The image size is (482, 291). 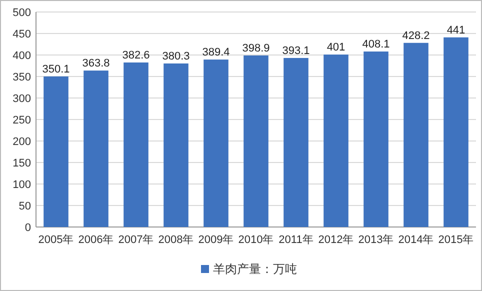 What do you see at coordinates (255, 269) in the screenshot?
I see `legend-label: 羊肉产量：万吨` at bounding box center [255, 269].